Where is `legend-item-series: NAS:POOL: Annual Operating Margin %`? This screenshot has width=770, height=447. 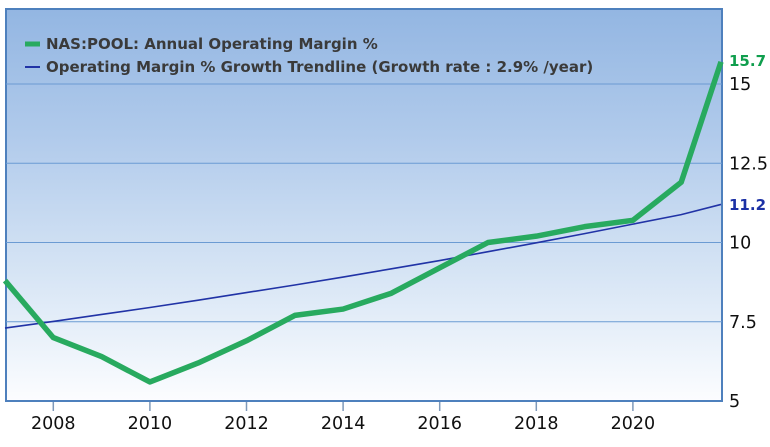
legend-item-series: NAS:POOL: Annual Operating Margin % is located at coordinates (201, 44).